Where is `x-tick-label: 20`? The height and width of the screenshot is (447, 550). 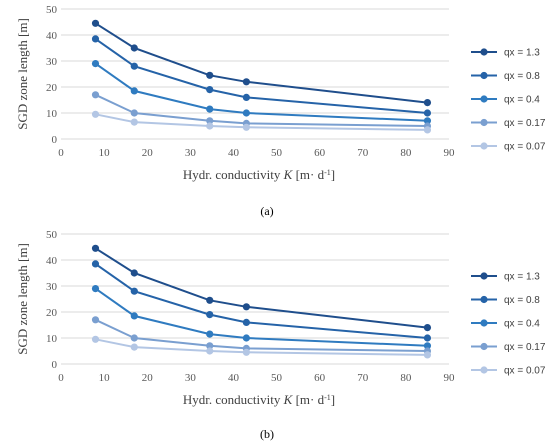
x-tick-label: 20 is located at coordinates (148, 378).